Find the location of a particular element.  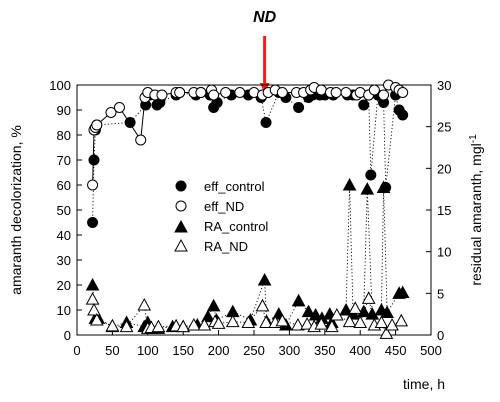

x-axis-title: time, h is located at coordinates (424, 384).